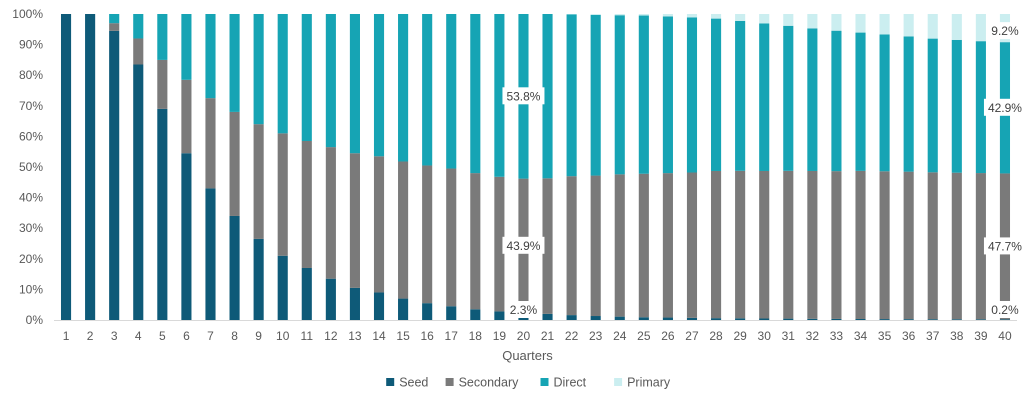 This screenshot has height=407, width=1024. Describe the element at coordinates (596, 336) in the screenshot. I see `x-tick-label: 23` at that location.